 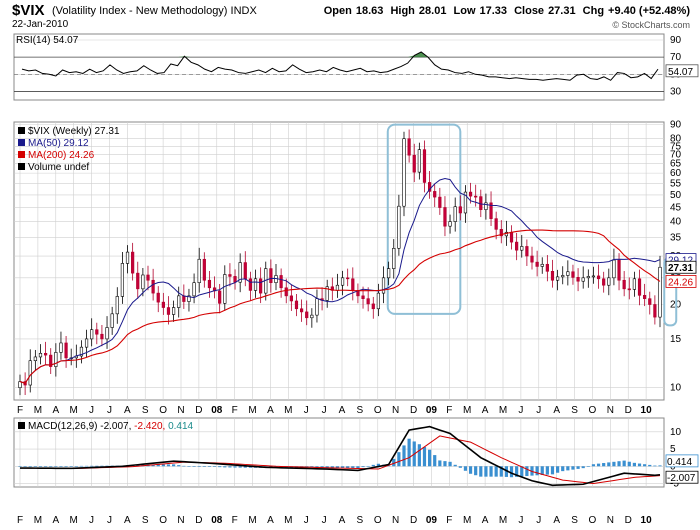 I want to click on price-y-tick-label: 50, so click(x=676, y=195).